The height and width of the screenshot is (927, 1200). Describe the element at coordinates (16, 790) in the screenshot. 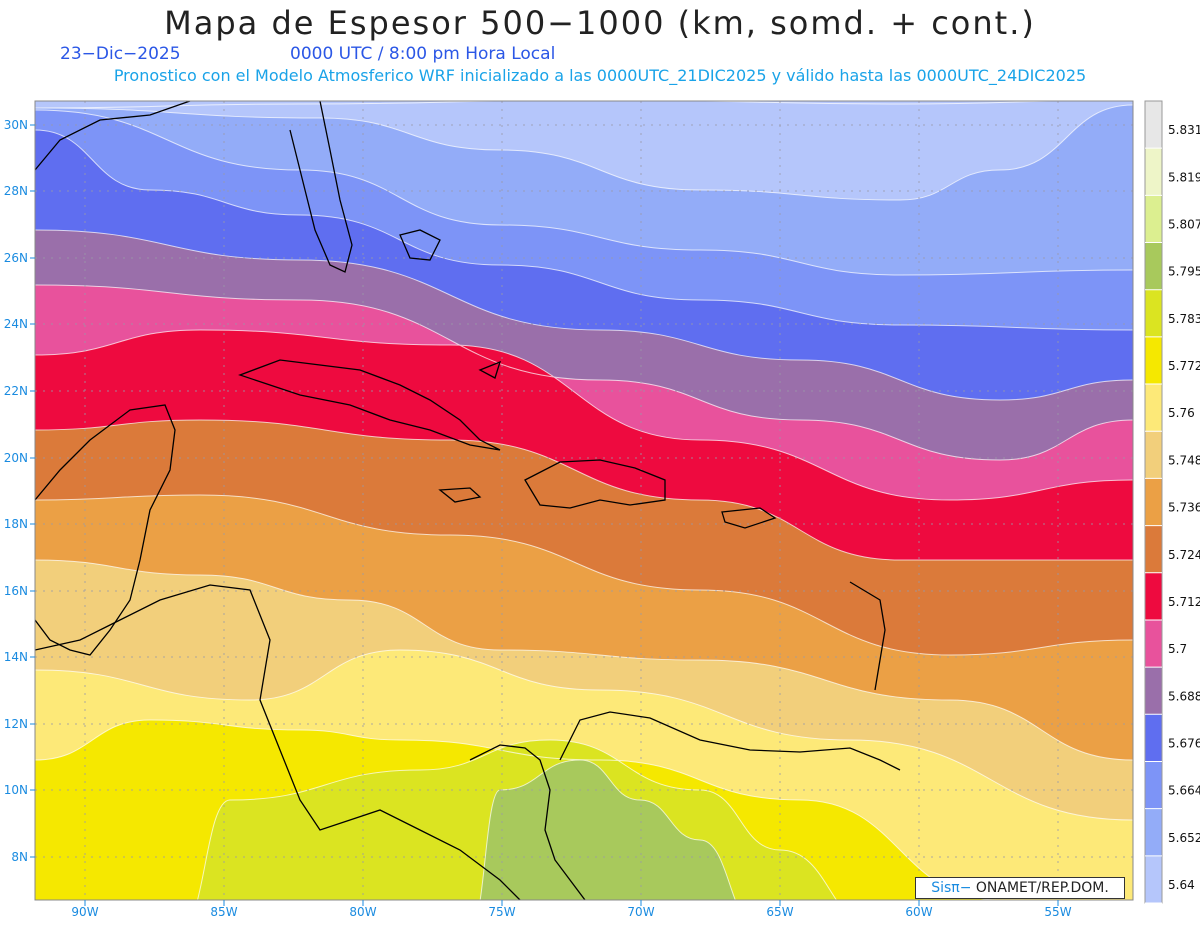

I see `lat-label: 10N` at that location.